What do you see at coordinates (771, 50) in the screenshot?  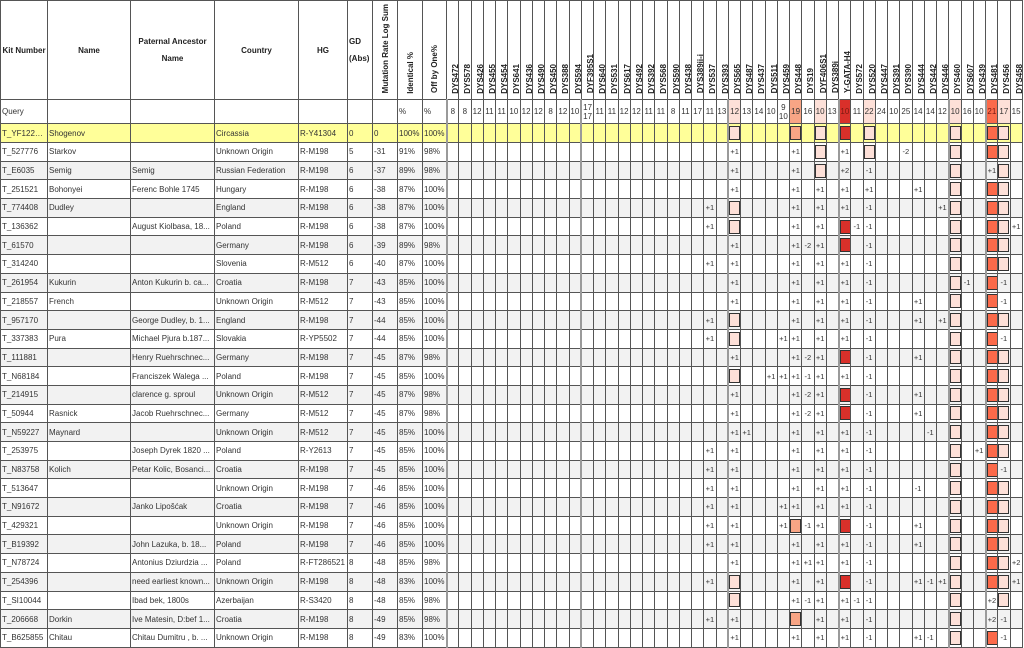 I see `marker-header-dys511: DYS511` at bounding box center [771, 50].